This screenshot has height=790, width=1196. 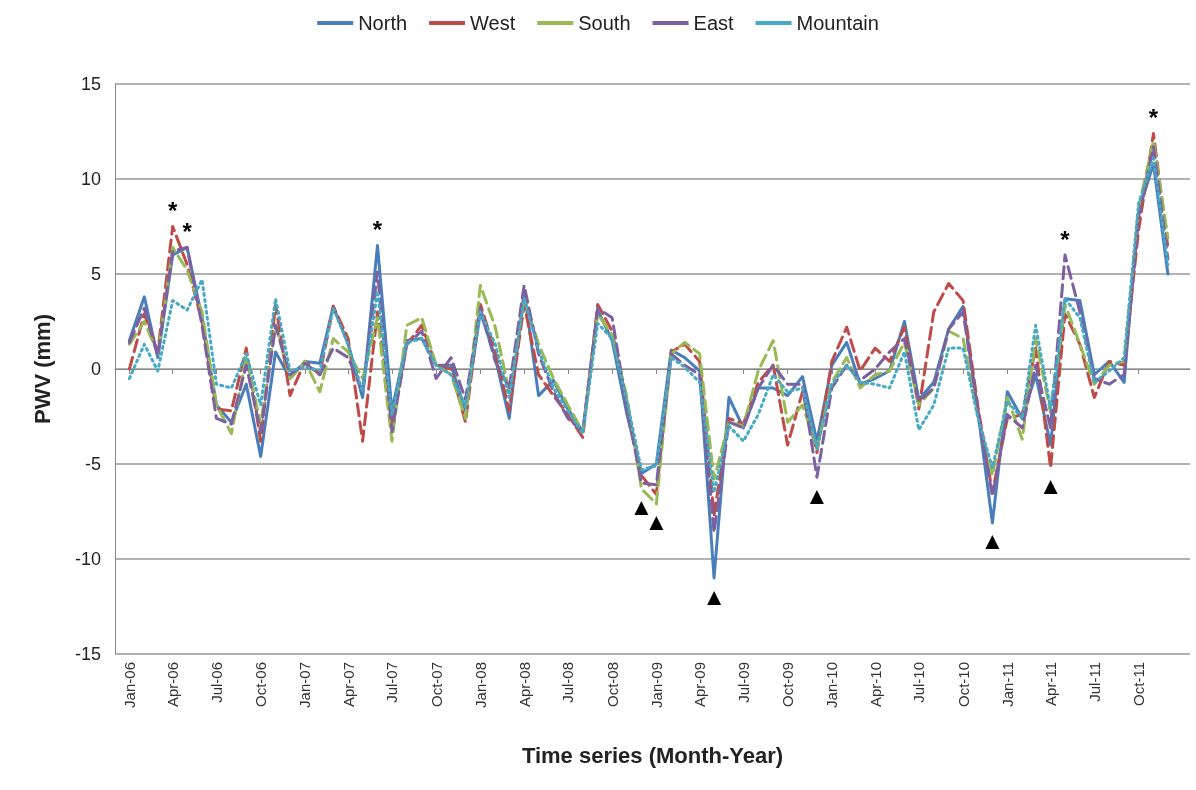 What do you see at coordinates (90, 179) in the screenshot?
I see `y-tick-label: 10` at bounding box center [90, 179].